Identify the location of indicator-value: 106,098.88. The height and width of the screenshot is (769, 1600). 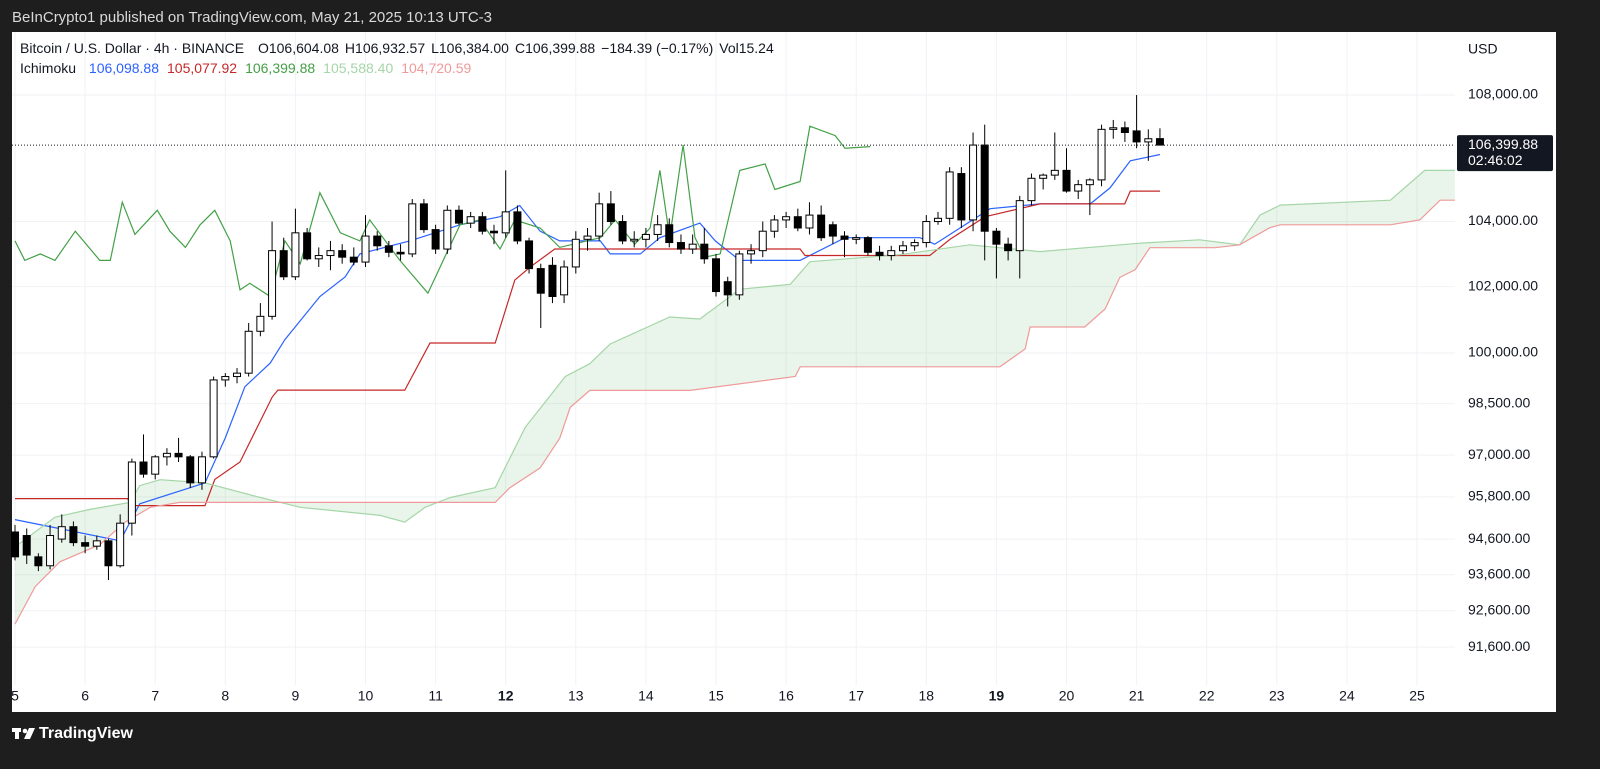
(124, 68).